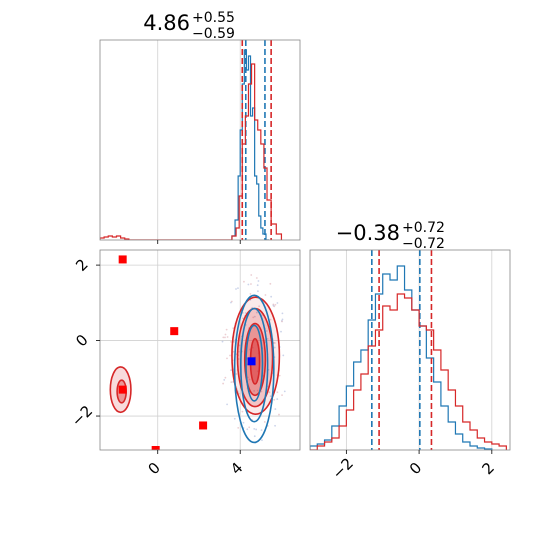  What do you see at coordinates (213, 34) in the screenshot?
I see `title-lower-error: −0.59` at bounding box center [213, 34].